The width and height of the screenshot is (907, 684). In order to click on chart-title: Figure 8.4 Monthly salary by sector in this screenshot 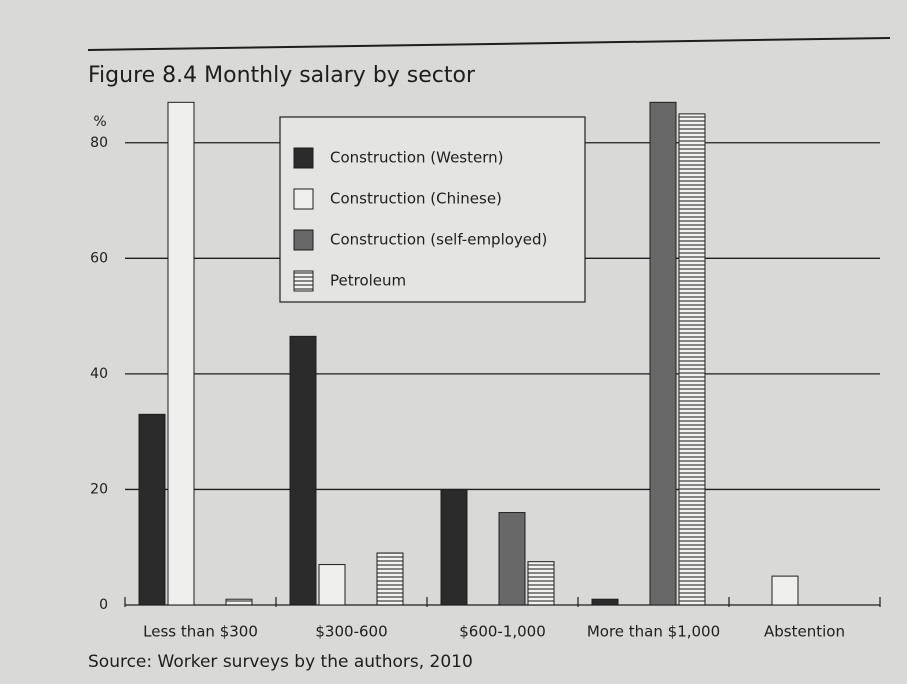, I will do `click(282, 75)`.